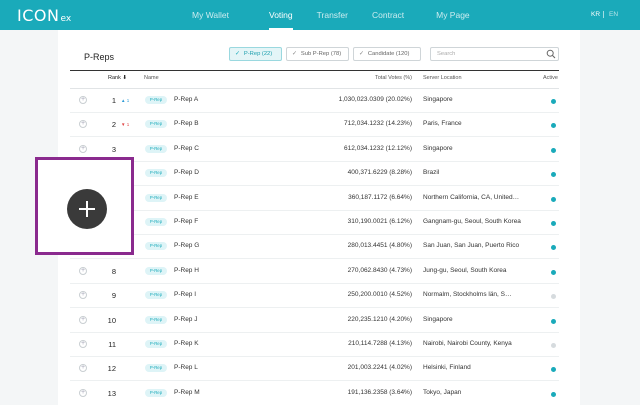 This screenshot has width=640, height=405. Describe the element at coordinates (380, 343) in the screenshot. I see `total-votes: 210,114.7288 (4.13%)` at that location.